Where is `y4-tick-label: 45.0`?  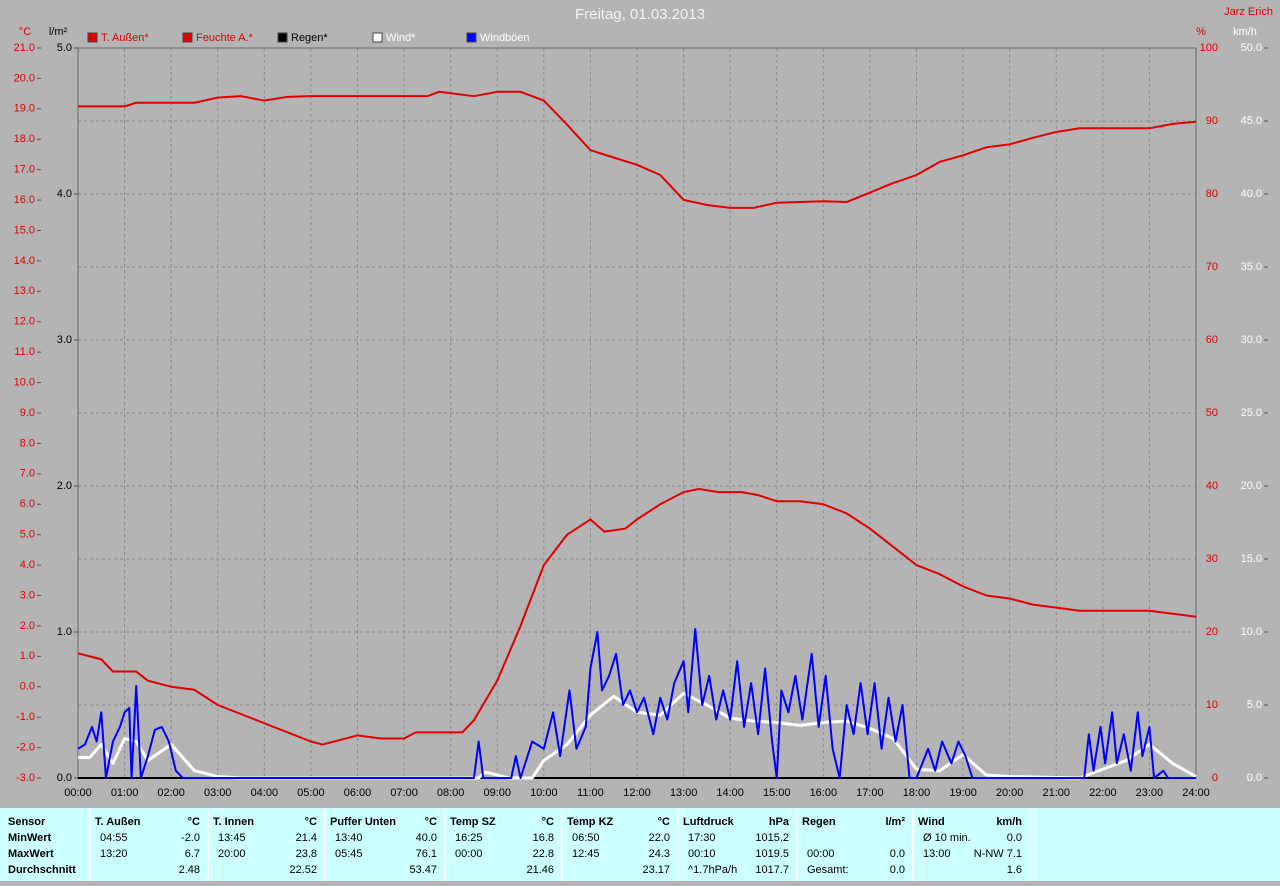
y4-tick-label: 45.0 is located at coordinates (1251, 121).